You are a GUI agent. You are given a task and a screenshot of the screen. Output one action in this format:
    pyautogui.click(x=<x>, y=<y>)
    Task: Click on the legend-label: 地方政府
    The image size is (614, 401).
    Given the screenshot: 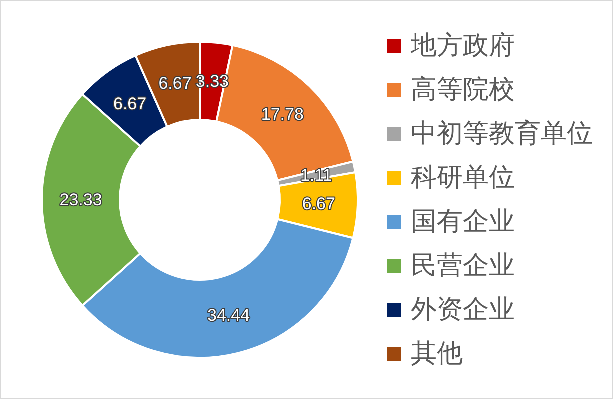 What is the action you would take?
    pyautogui.click(x=462, y=46)
    